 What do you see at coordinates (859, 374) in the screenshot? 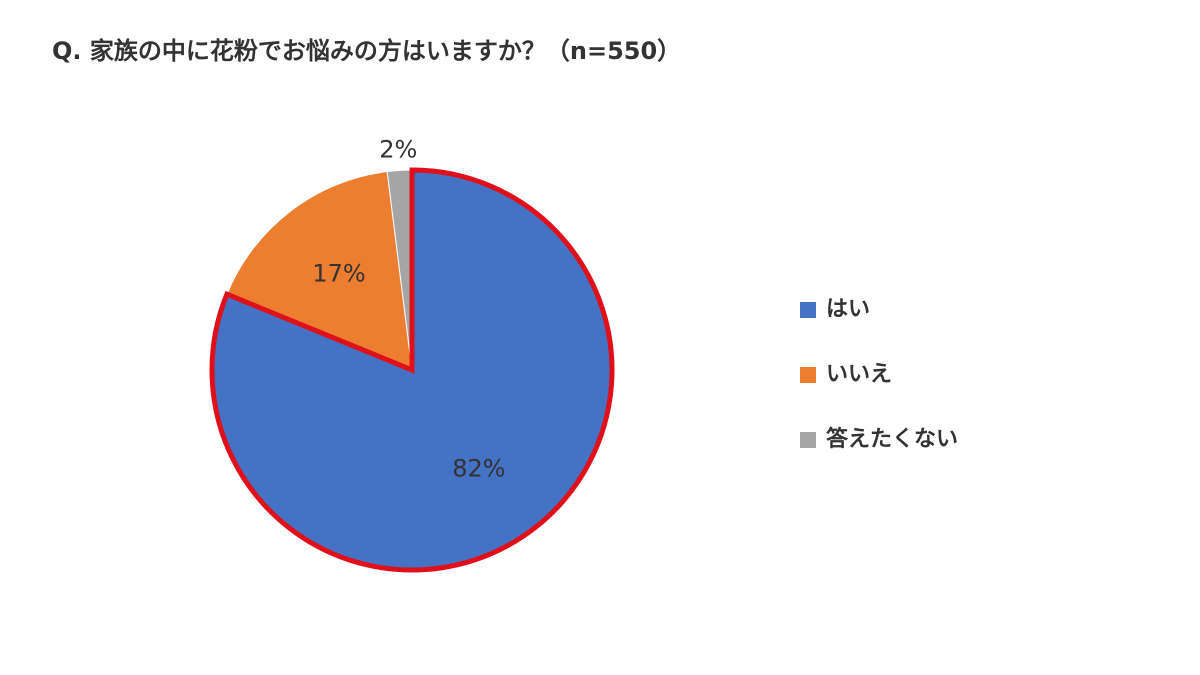
I see `legend-label: いいえ` at bounding box center [859, 374].